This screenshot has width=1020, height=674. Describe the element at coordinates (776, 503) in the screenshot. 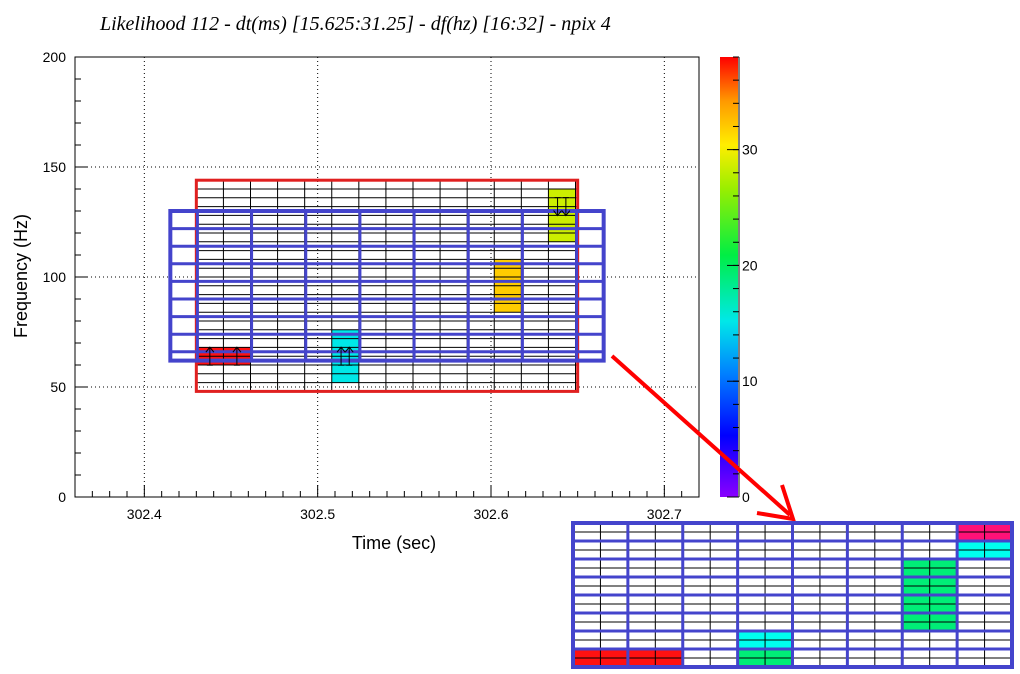

I see `connector-arrowhead` at that location.